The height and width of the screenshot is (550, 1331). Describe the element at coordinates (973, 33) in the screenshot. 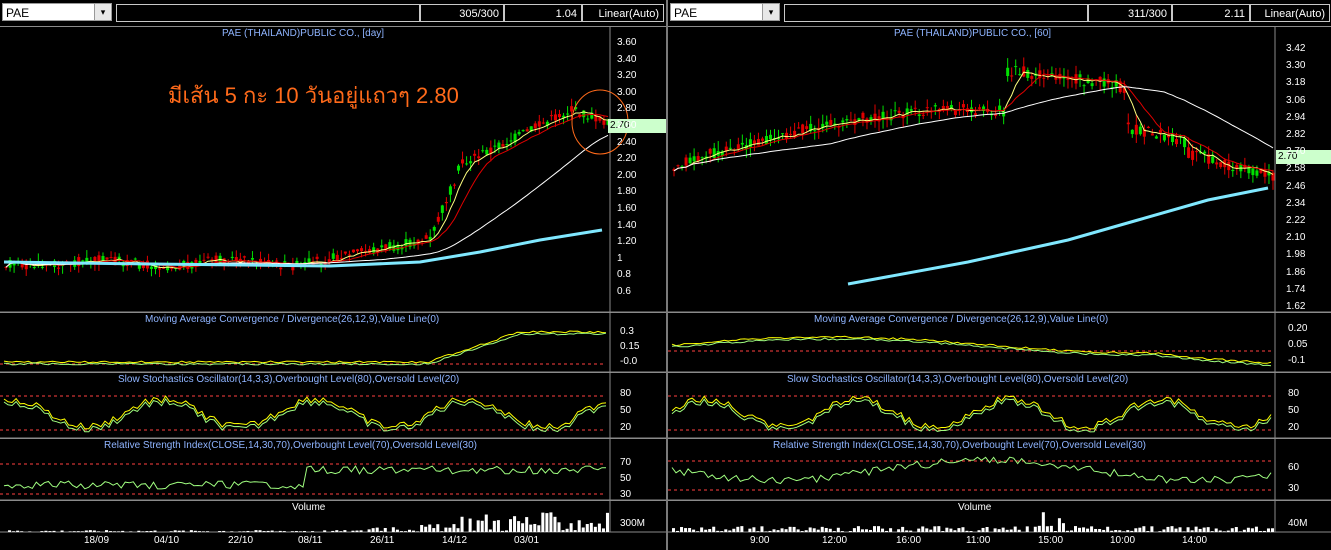

I see `chart-title: PAE (THAILAND)PUBLIC CO., [60]` at that location.